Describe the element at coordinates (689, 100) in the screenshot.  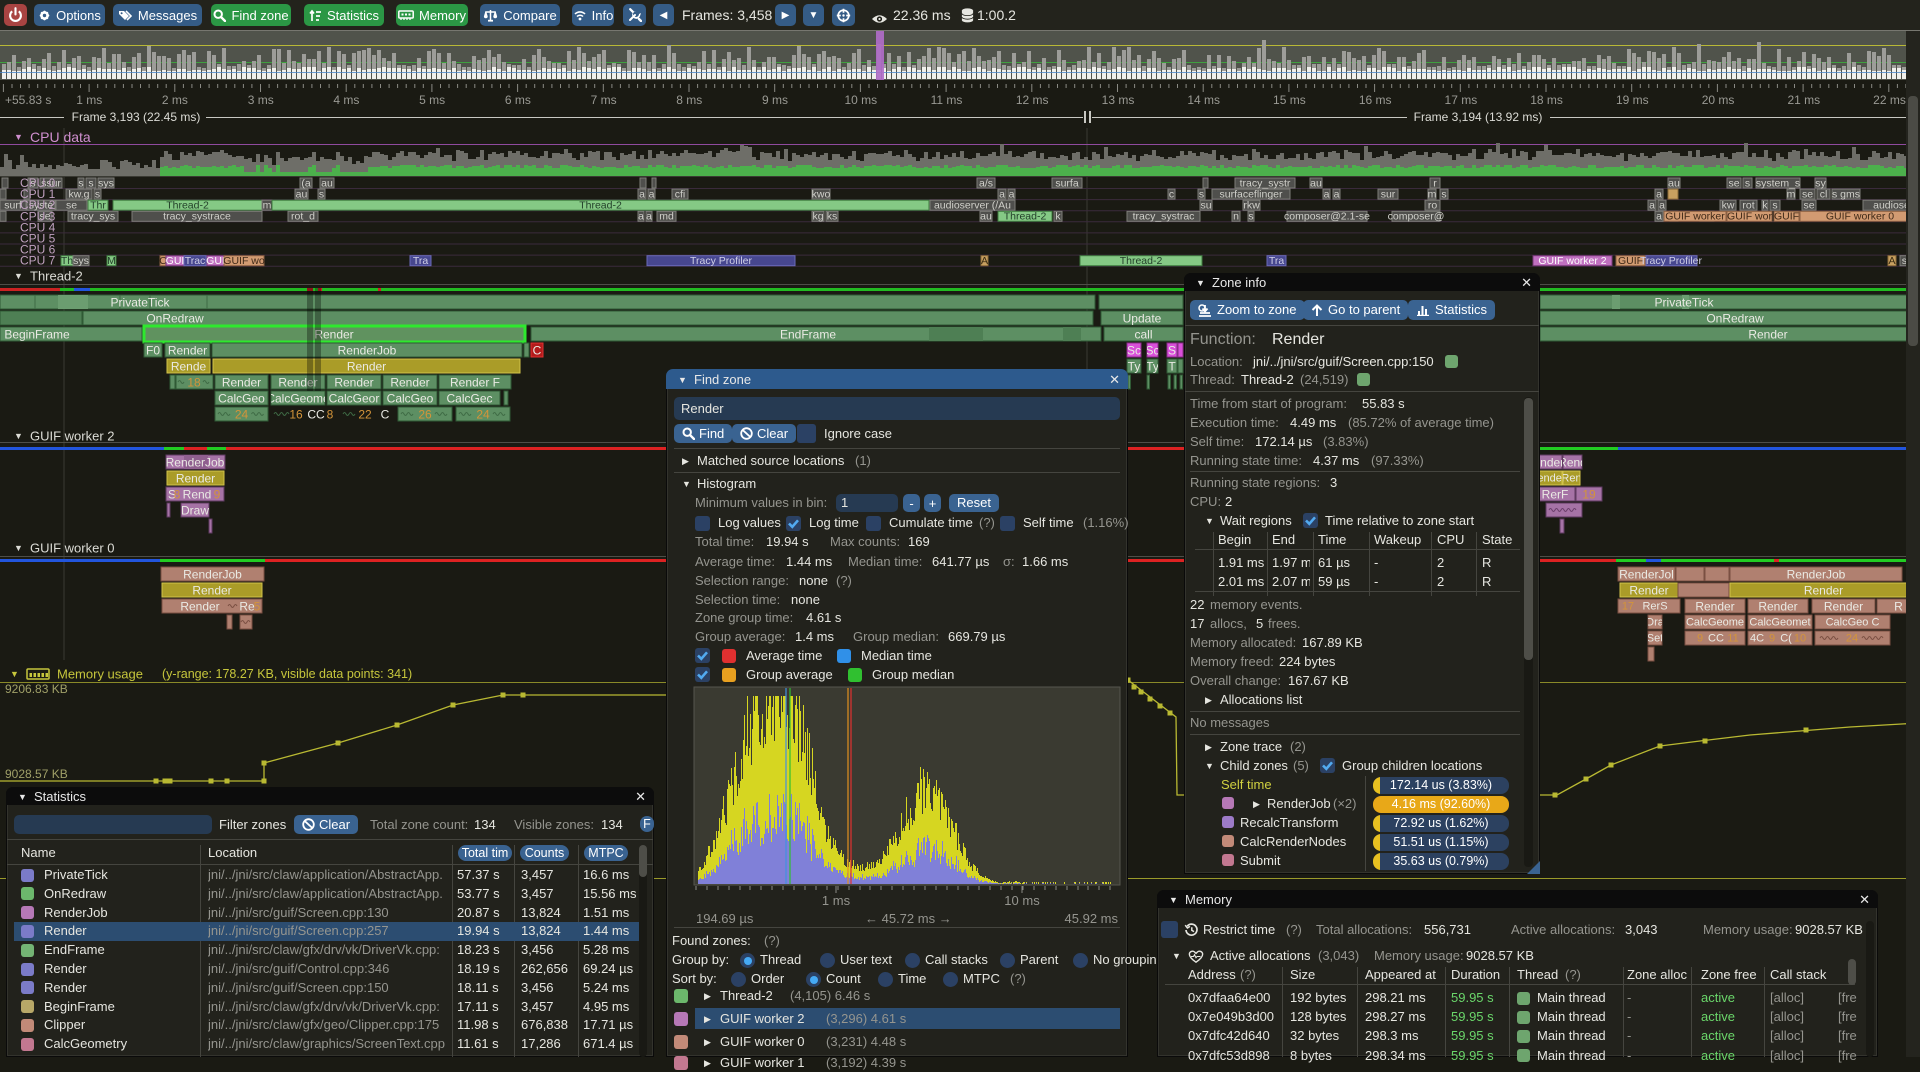
I see `svg-text: 8 ms` at that location.